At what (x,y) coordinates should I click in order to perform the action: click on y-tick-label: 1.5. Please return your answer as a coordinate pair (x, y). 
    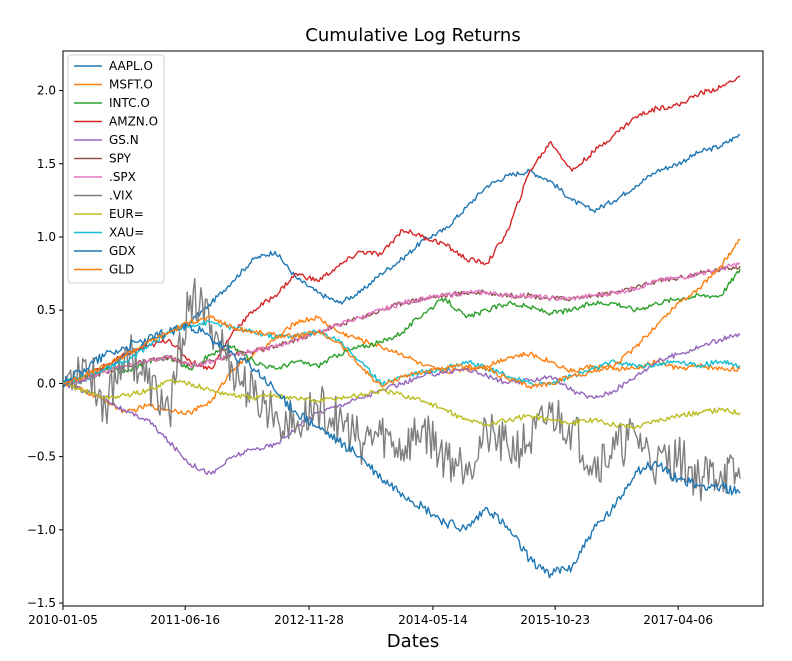
    Looking at the image, I should click on (46, 164).